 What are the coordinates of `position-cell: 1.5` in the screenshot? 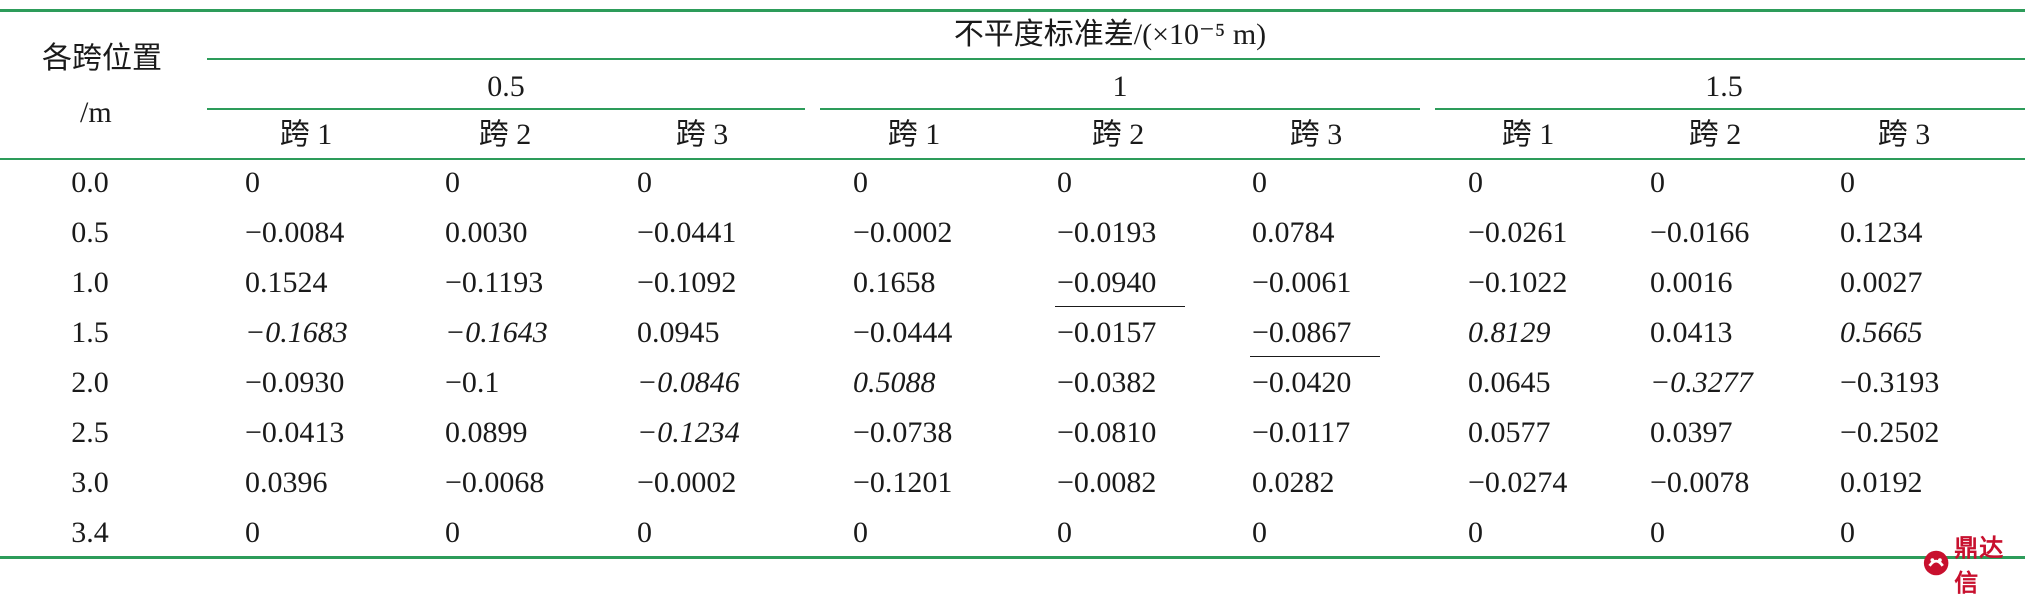 It's located at (90, 332).